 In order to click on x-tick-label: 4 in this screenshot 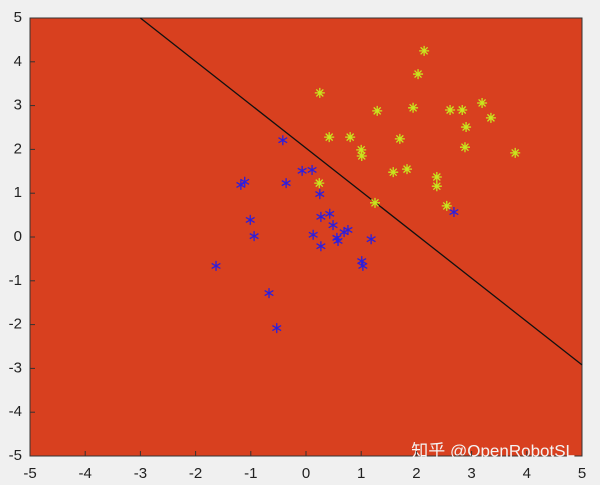, I will do `click(527, 472)`.